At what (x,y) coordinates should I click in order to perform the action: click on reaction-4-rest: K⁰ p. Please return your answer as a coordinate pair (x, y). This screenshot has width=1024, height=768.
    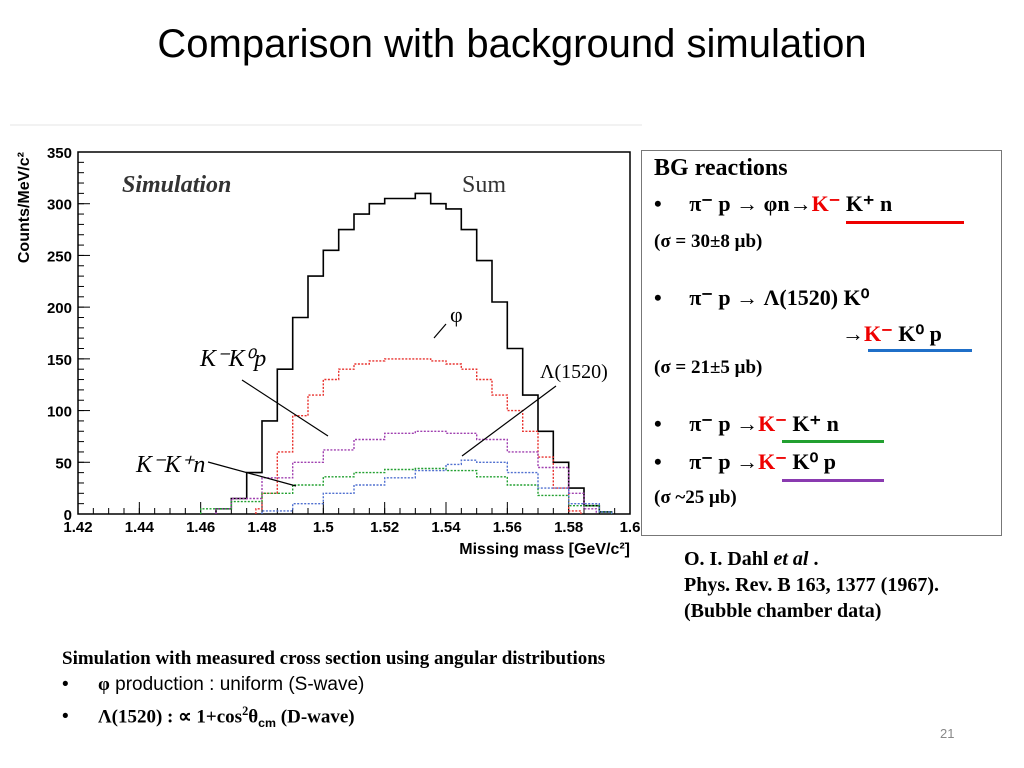
    Looking at the image, I should click on (811, 461).